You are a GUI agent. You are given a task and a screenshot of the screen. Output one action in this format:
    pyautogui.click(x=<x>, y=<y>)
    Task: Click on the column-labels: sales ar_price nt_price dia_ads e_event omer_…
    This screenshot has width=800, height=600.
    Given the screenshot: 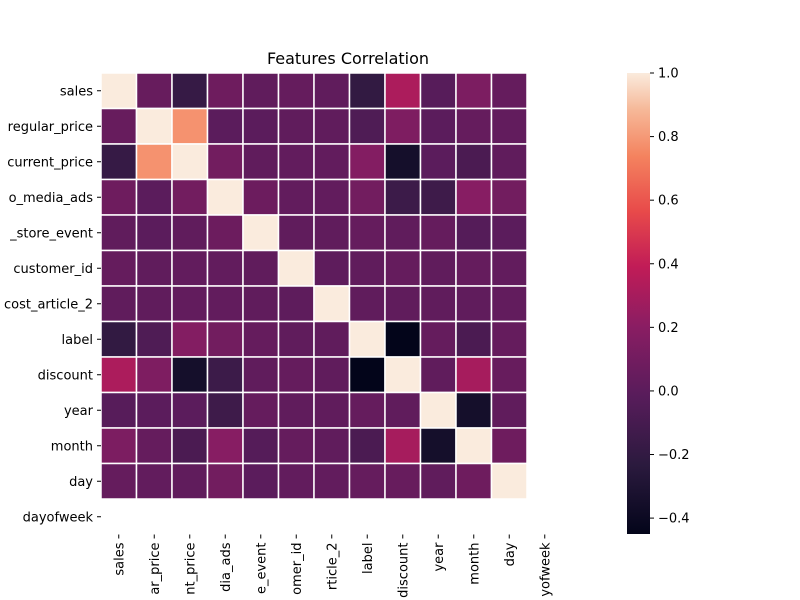 What is the action you would take?
    pyautogui.click(x=332, y=566)
    